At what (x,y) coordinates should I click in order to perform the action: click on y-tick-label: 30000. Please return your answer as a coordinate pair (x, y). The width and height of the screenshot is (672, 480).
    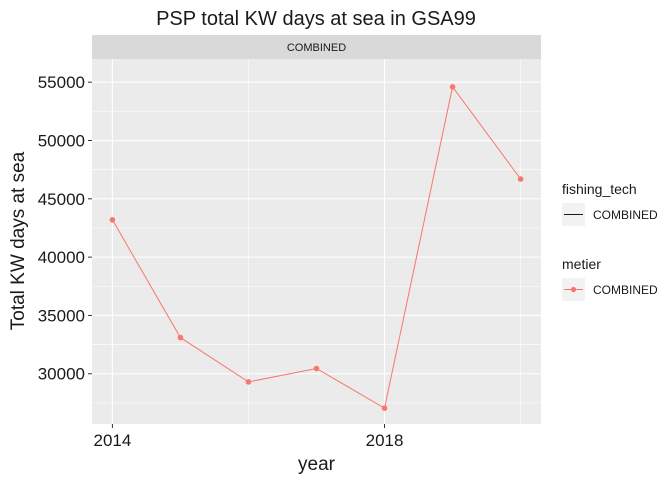
    Looking at the image, I should click on (61, 374).